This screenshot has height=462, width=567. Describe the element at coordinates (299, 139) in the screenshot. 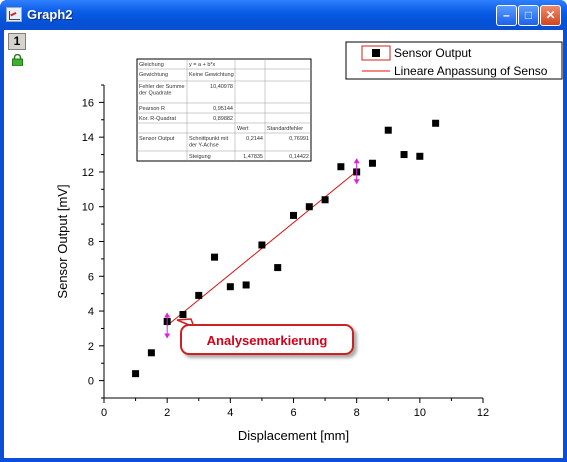

I see `table-cell: 0,76991` at that location.